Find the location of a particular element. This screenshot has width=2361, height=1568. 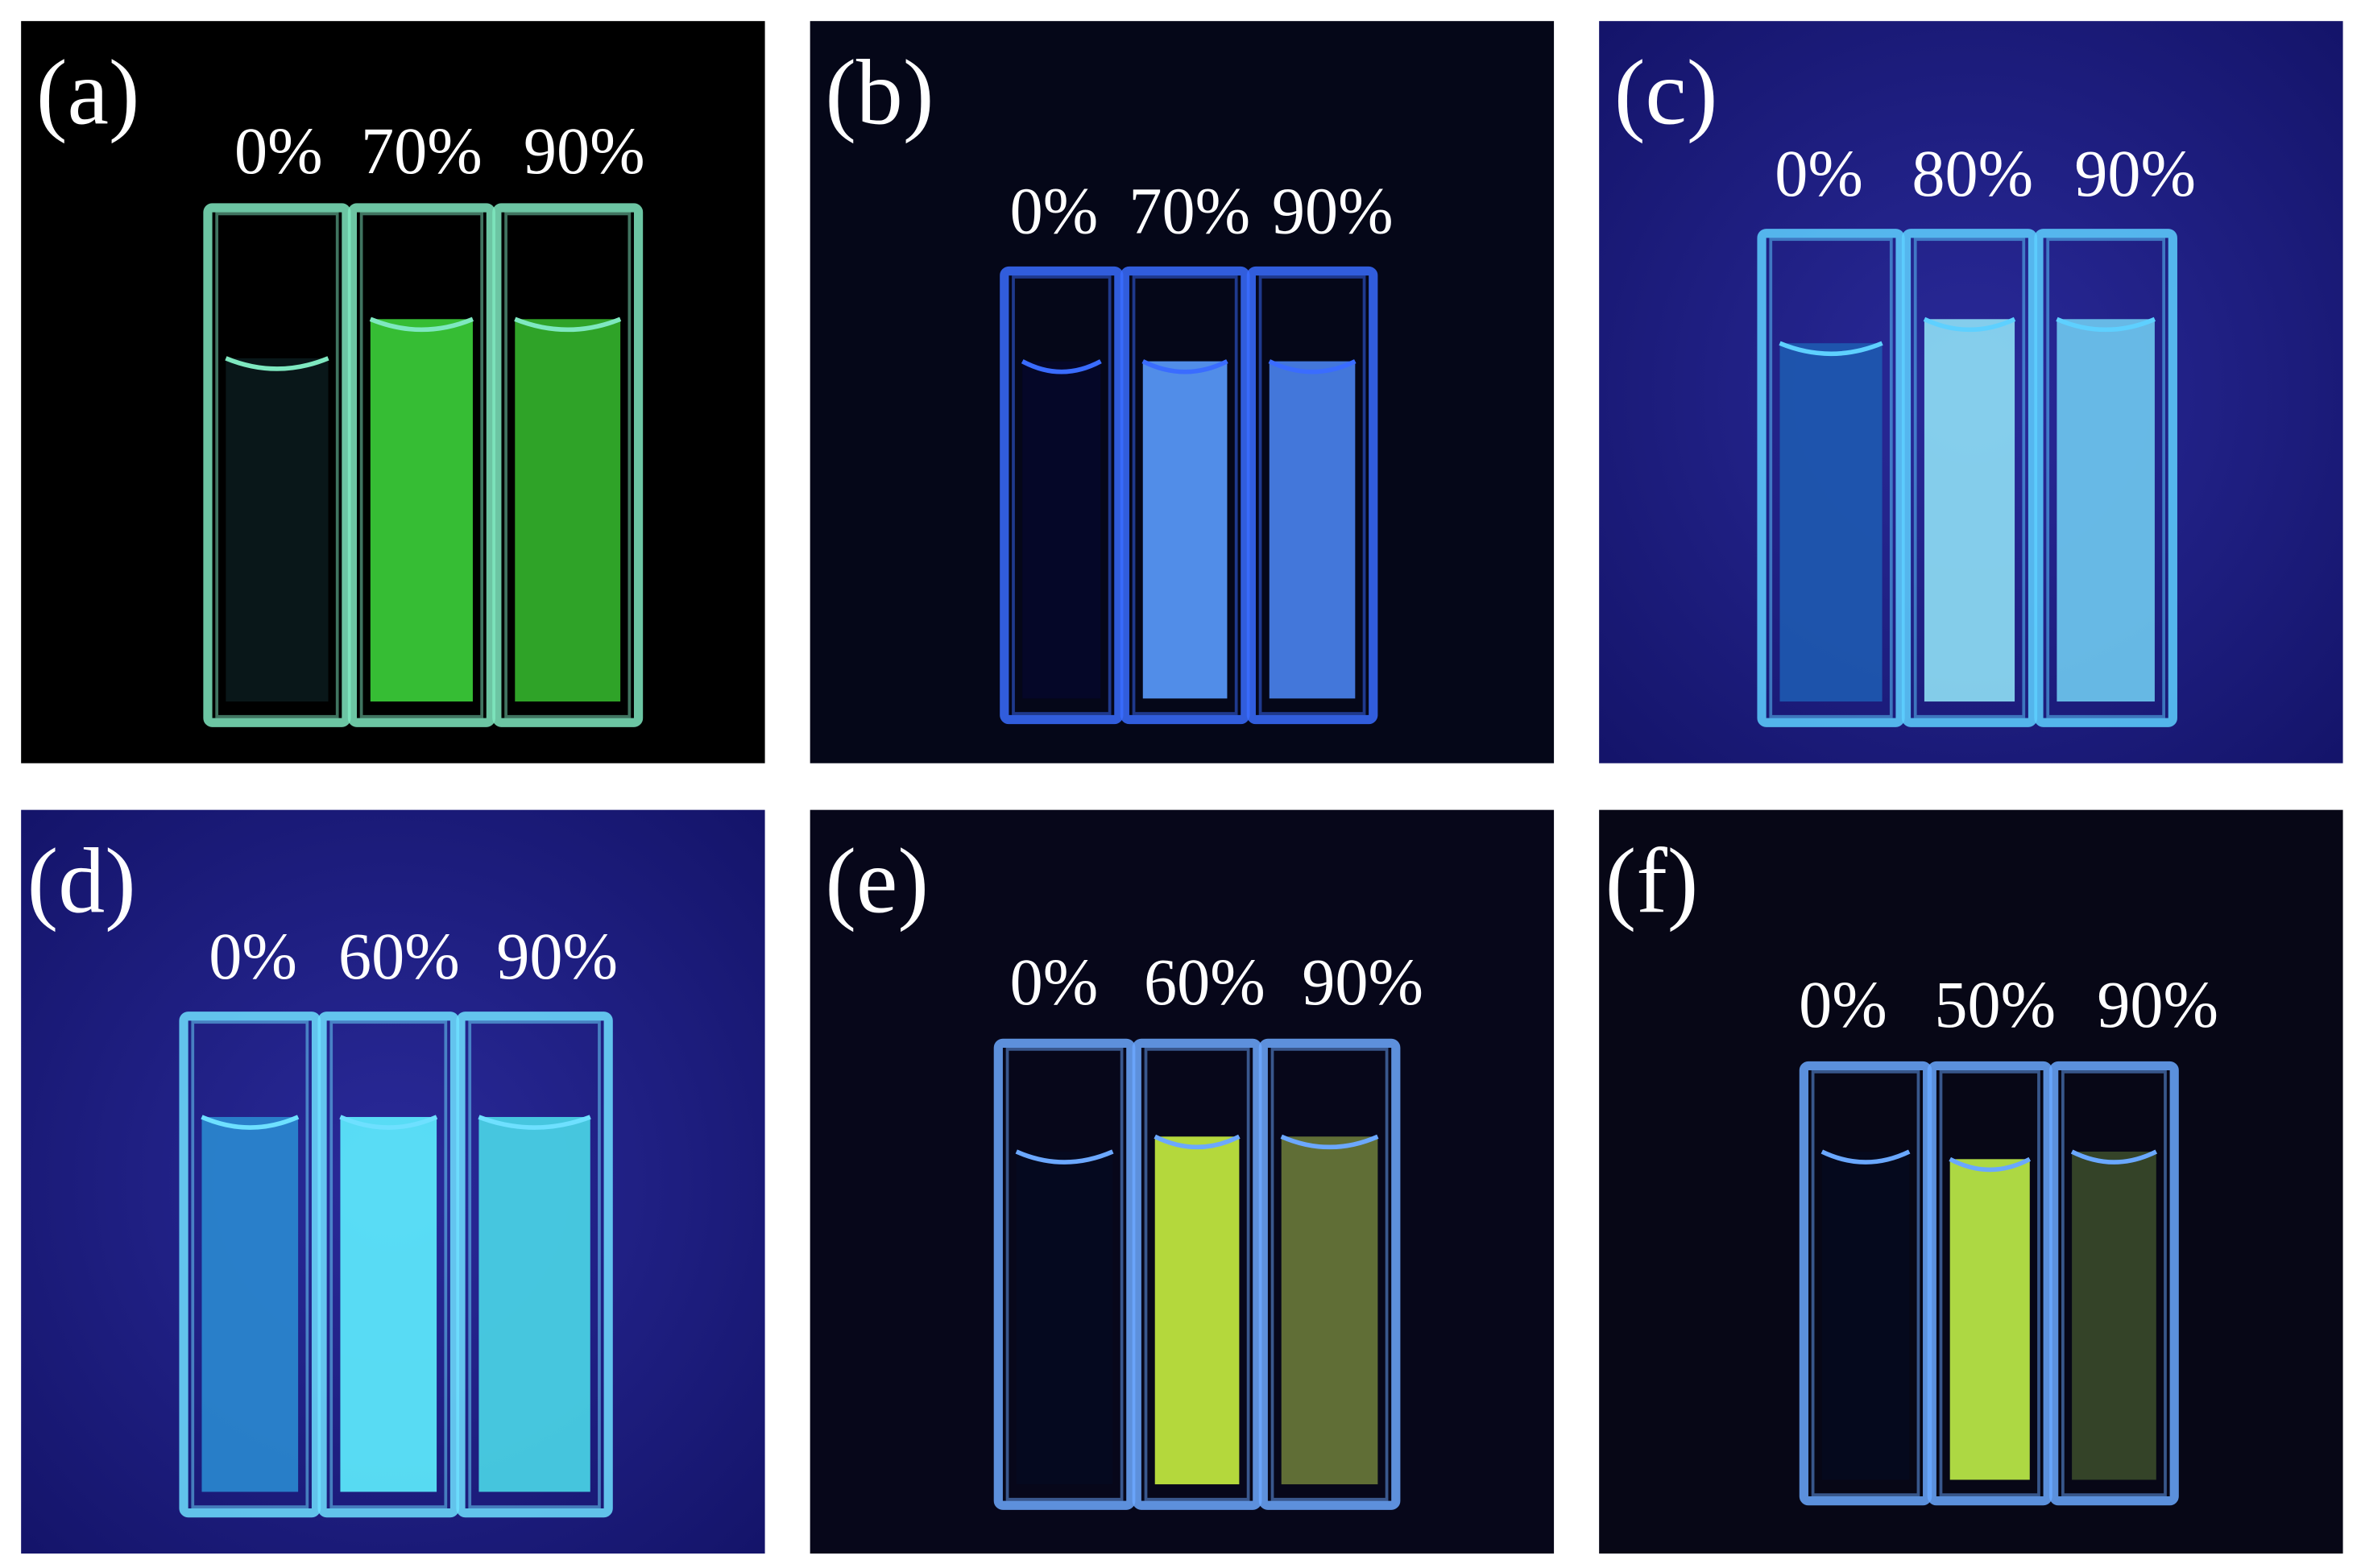

panel-label: (e) is located at coordinates (877, 882).